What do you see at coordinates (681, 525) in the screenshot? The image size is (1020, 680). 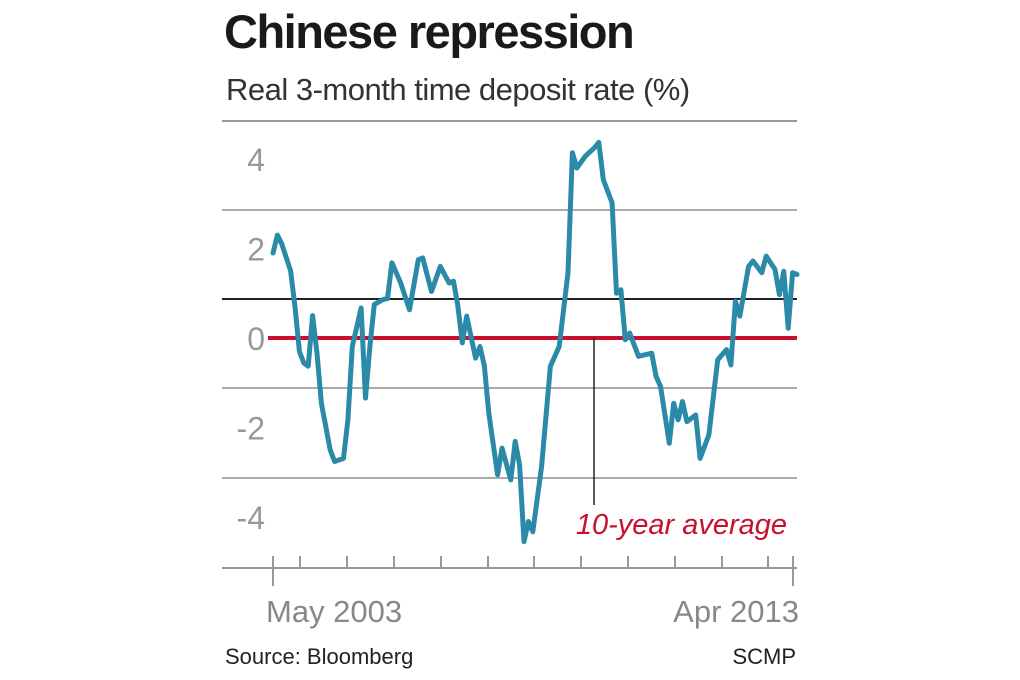 I see `average-annotation: 10-year average` at bounding box center [681, 525].